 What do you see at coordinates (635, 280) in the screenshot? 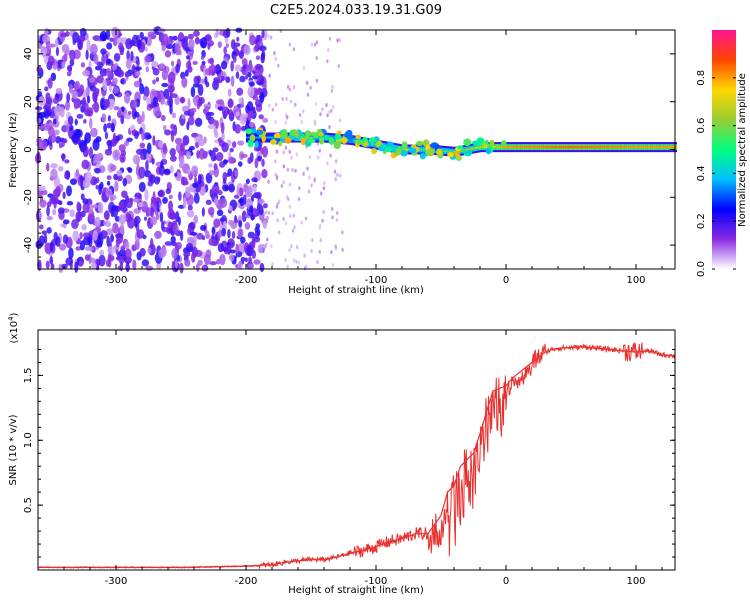
I see `top-x-tick-label: 100` at bounding box center [635, 280].